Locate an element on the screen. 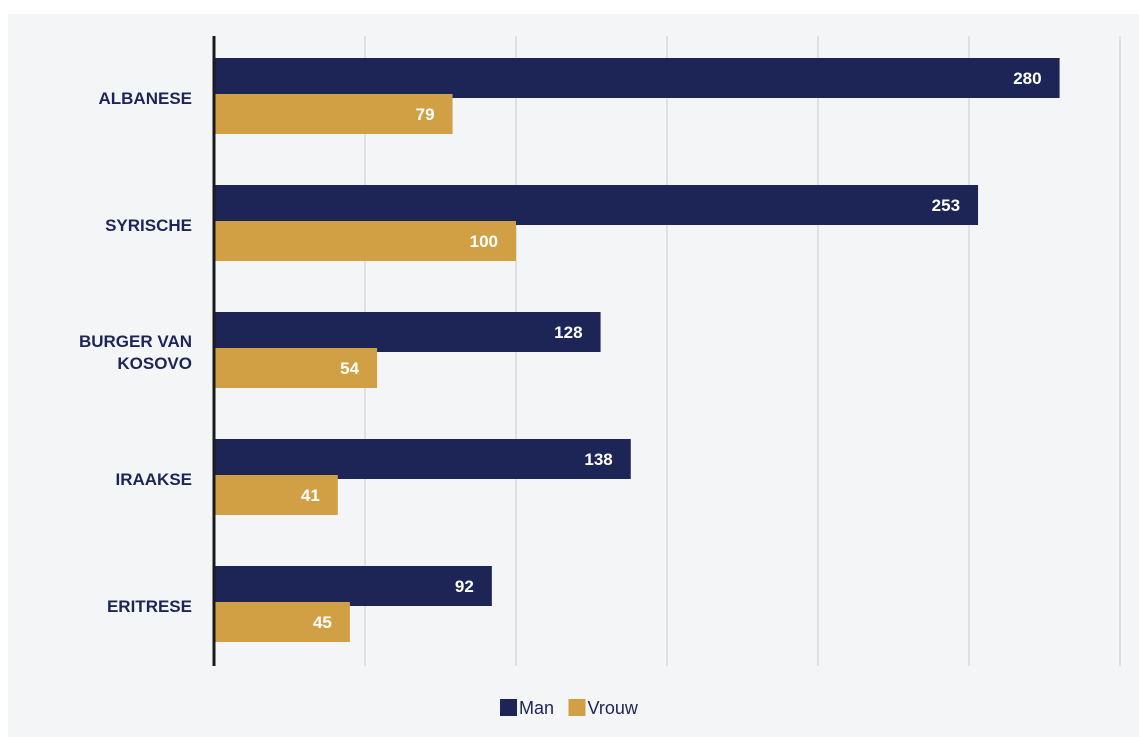 The height and width of the screenshot is (737, 1139). category-label-eritrese: ERITRESE is located at coordinates (149, 606).